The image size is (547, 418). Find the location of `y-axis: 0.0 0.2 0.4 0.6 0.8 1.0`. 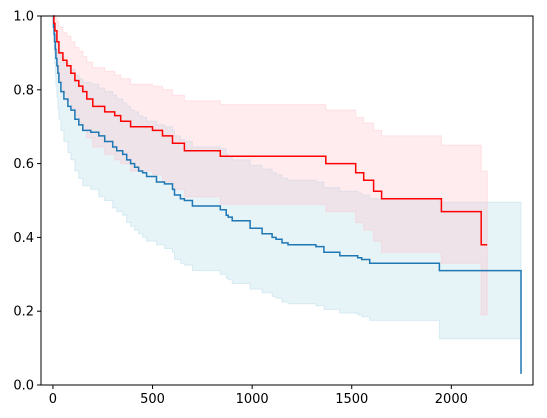

y-axis: 0.0 0.2 0.4 0.6 0.8 1.0 is located at coordinates (27, 202).